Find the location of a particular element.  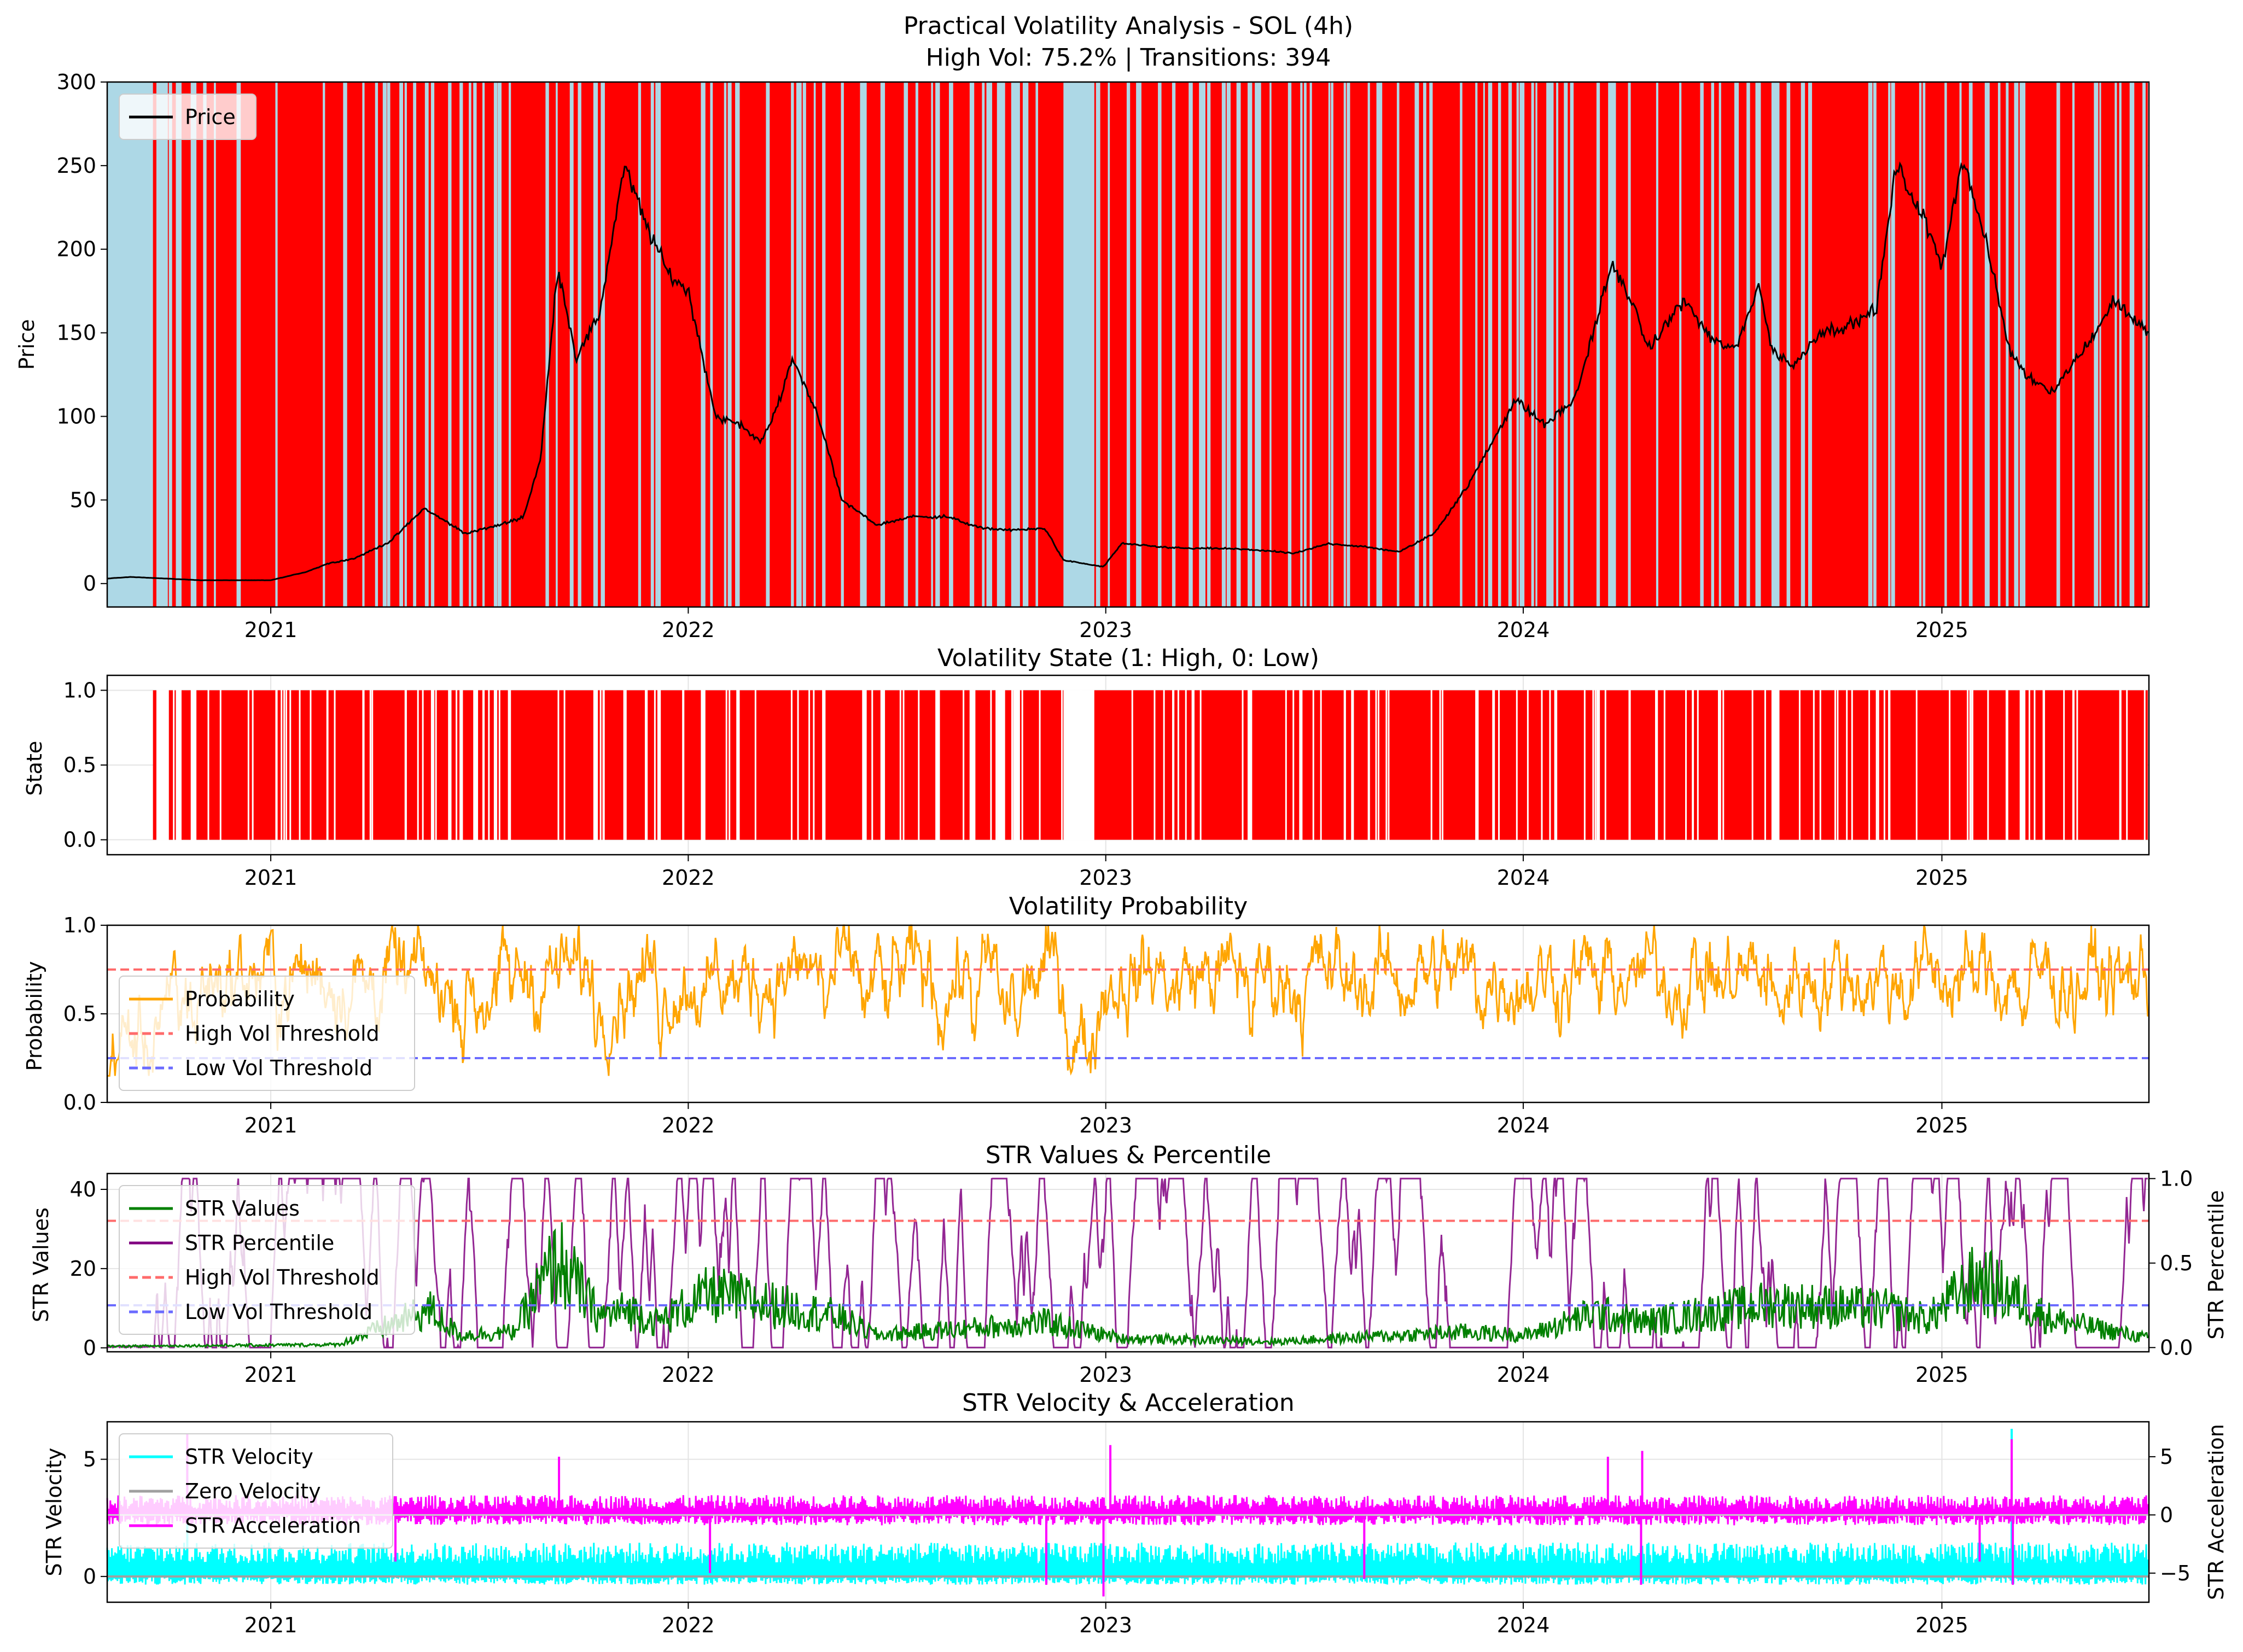

legend-label: STR Velocity is located at coordinates (249, 1457).